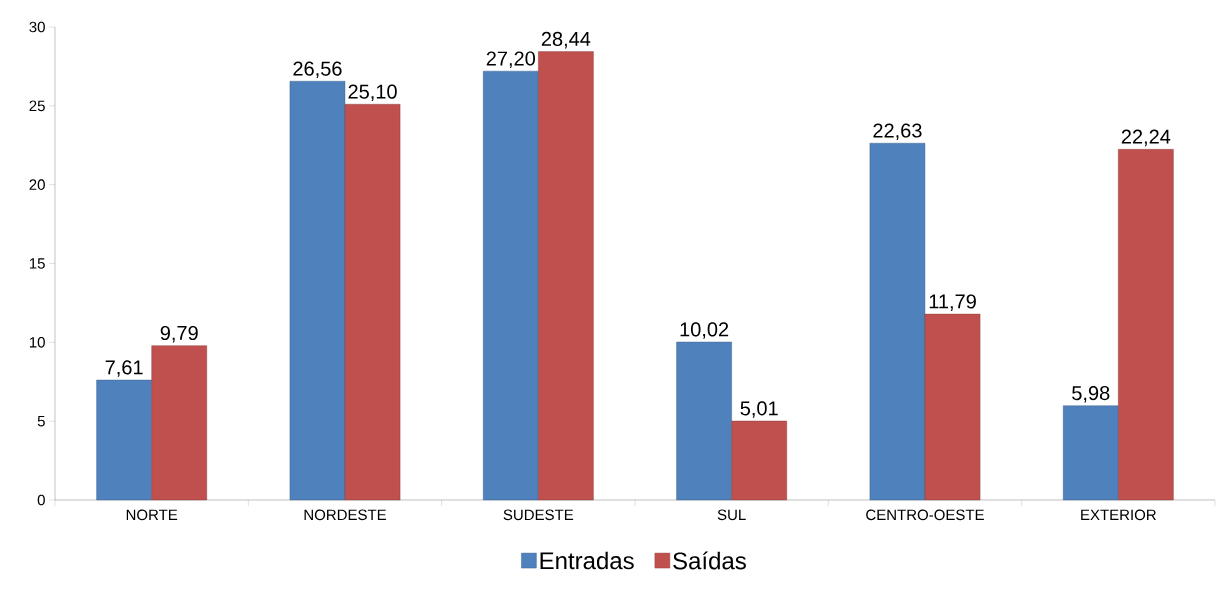  Describe the element at coordinates (587, 560) in the screenshot. I see `legend-label: Entradas` at that location.